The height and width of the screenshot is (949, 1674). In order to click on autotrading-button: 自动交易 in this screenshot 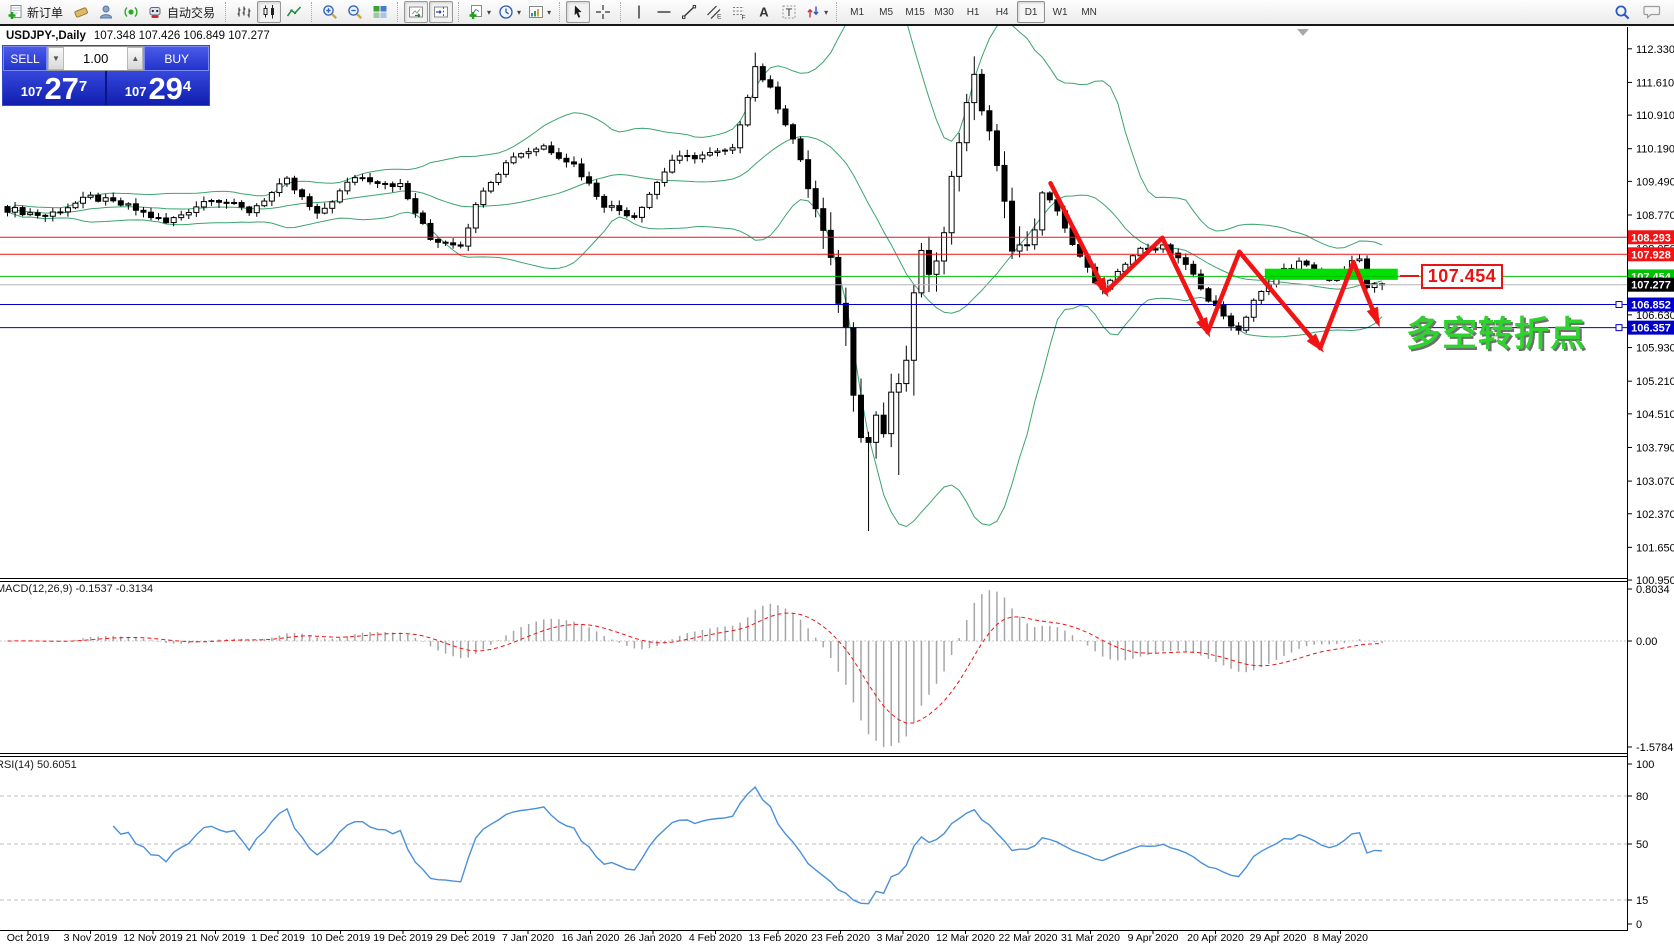, I will do `click(182, 12)`.